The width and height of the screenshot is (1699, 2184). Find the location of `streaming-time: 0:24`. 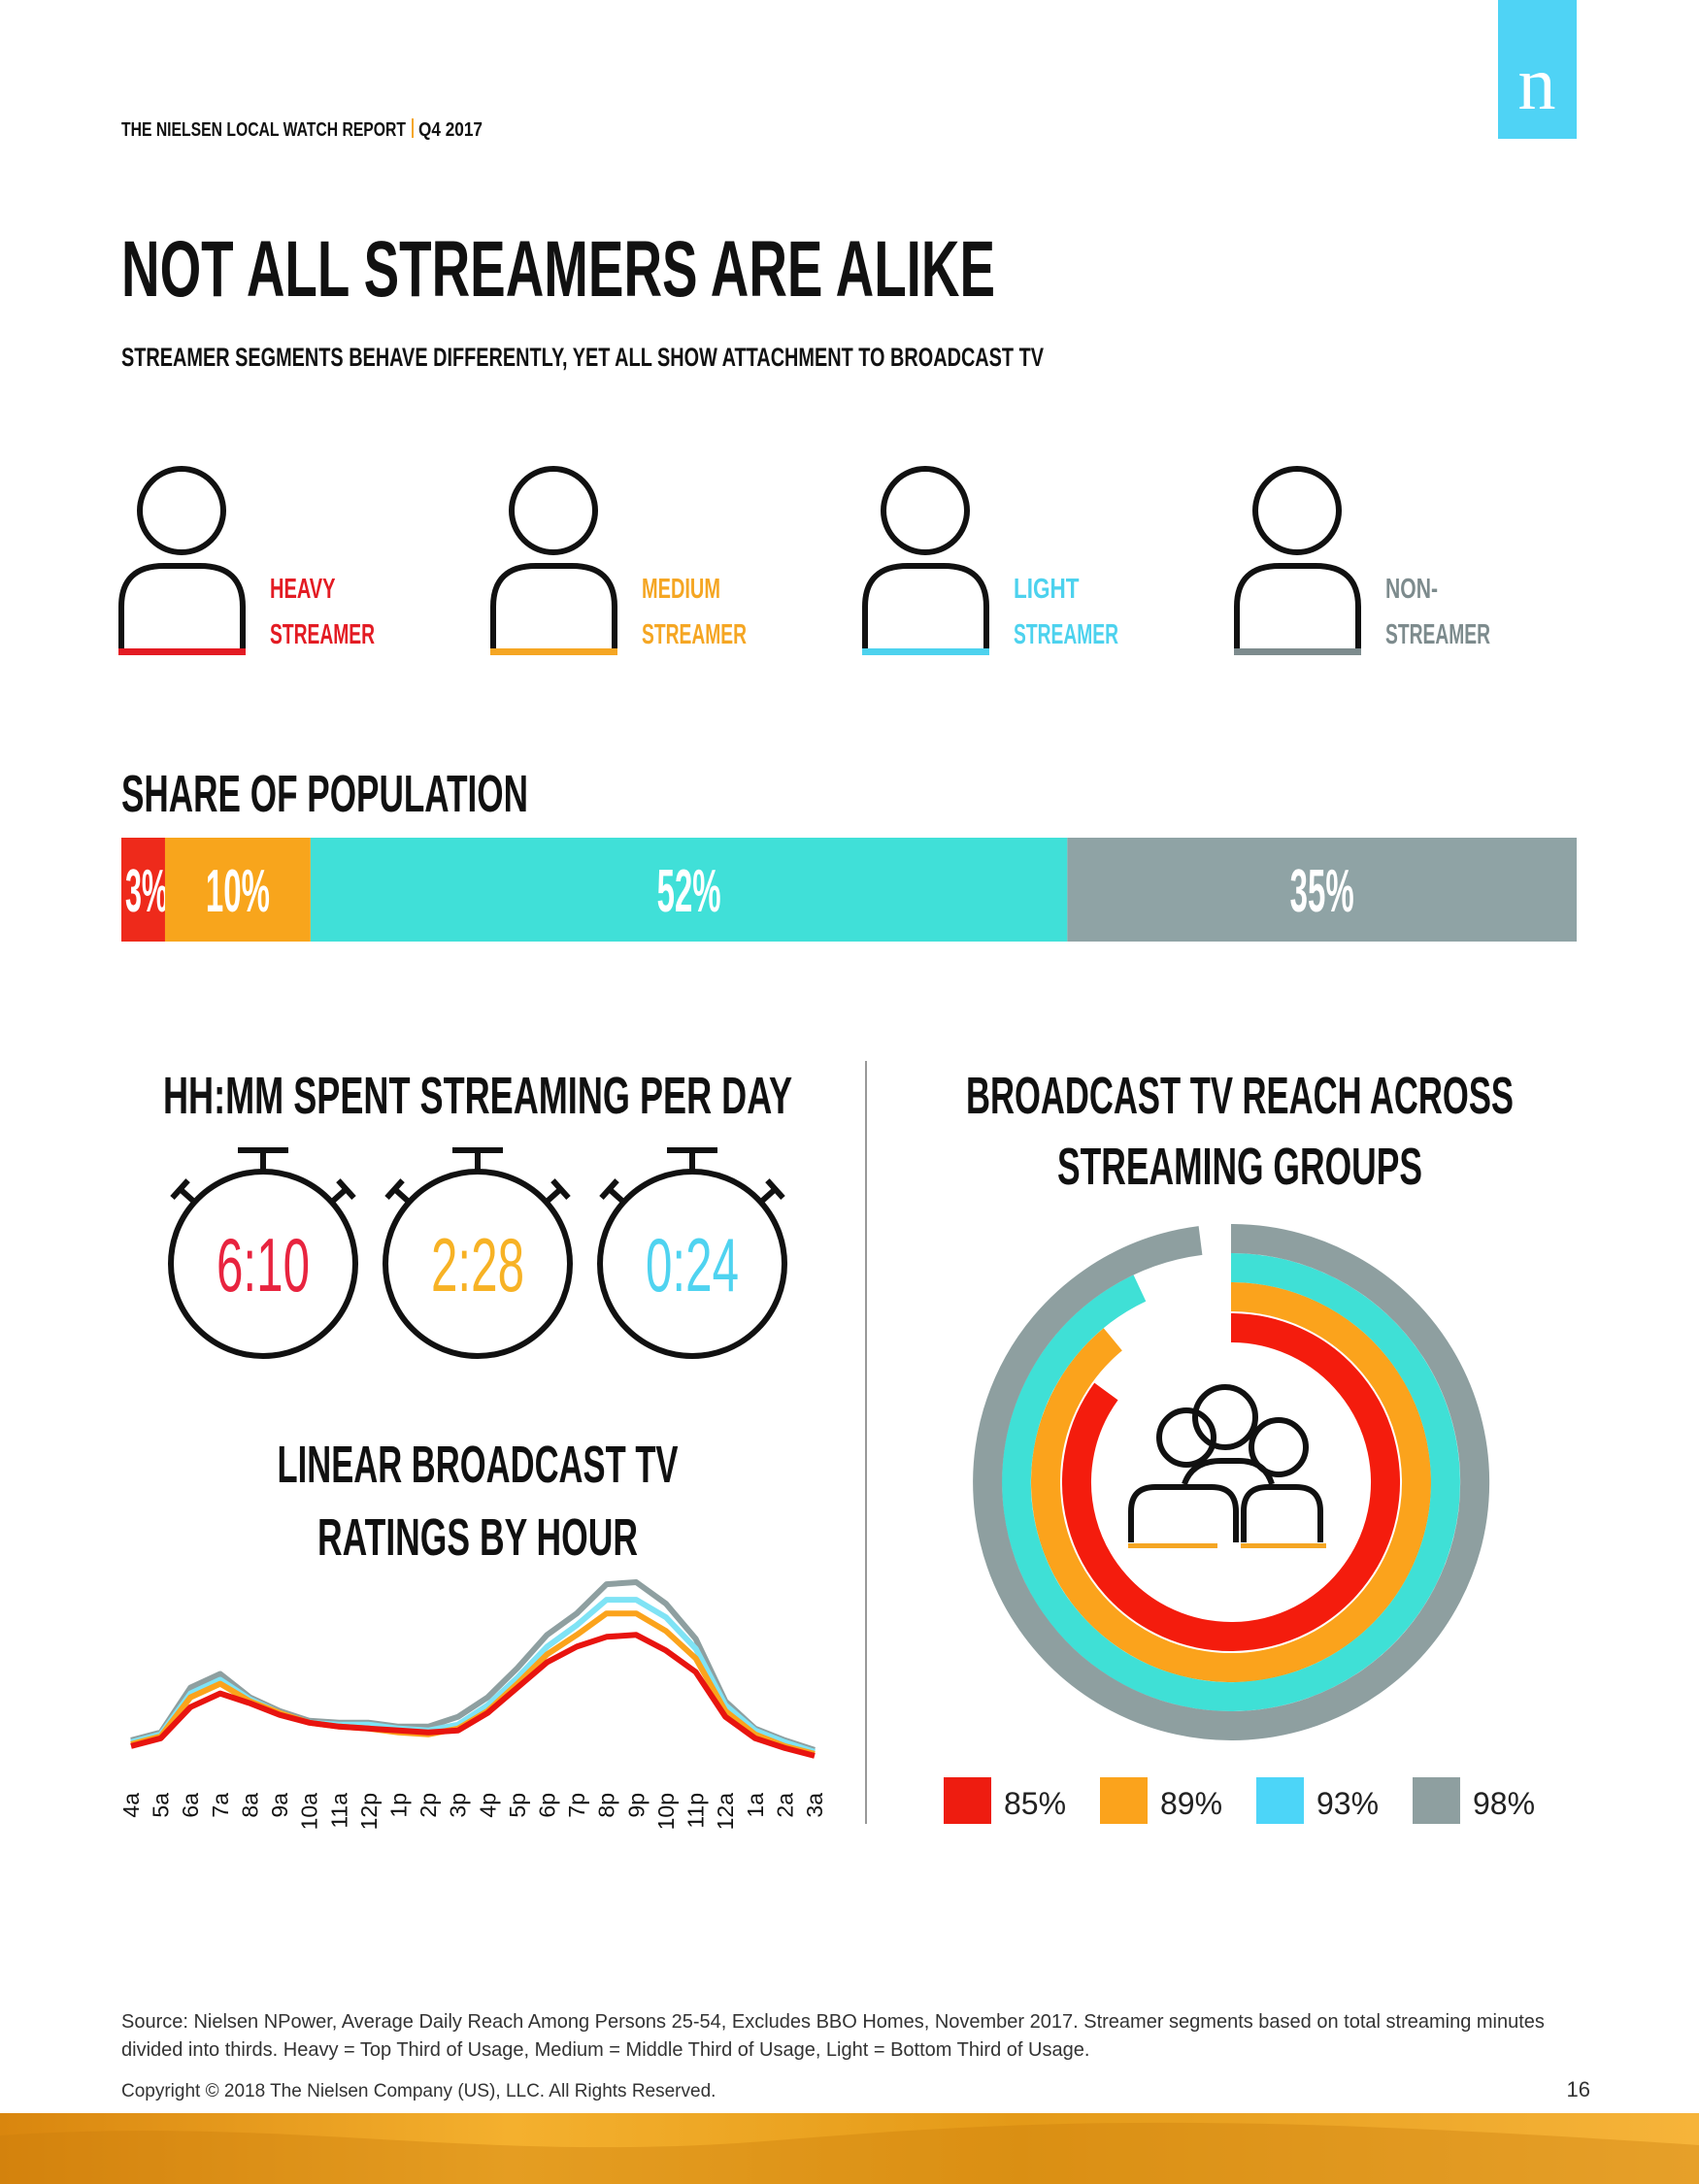

streaming-time: 0:24 is located at coordinates (692, 1264).